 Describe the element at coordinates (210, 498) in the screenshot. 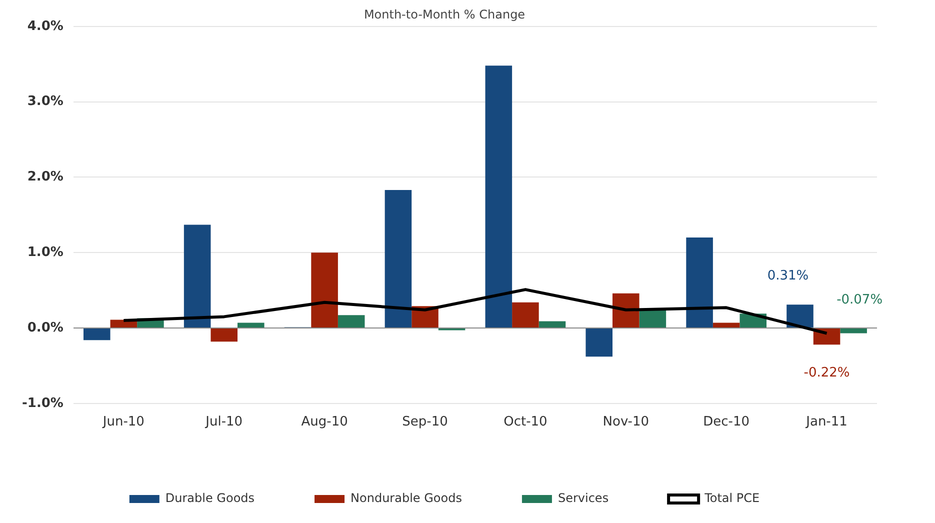

I see `legend-label: Durable Goods` at that location.